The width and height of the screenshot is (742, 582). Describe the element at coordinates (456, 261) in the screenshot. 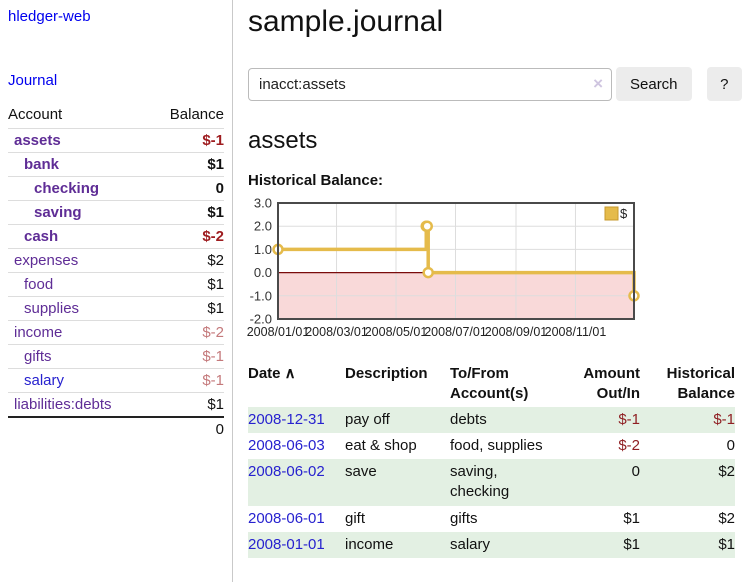

I see `plot-border` at that location.